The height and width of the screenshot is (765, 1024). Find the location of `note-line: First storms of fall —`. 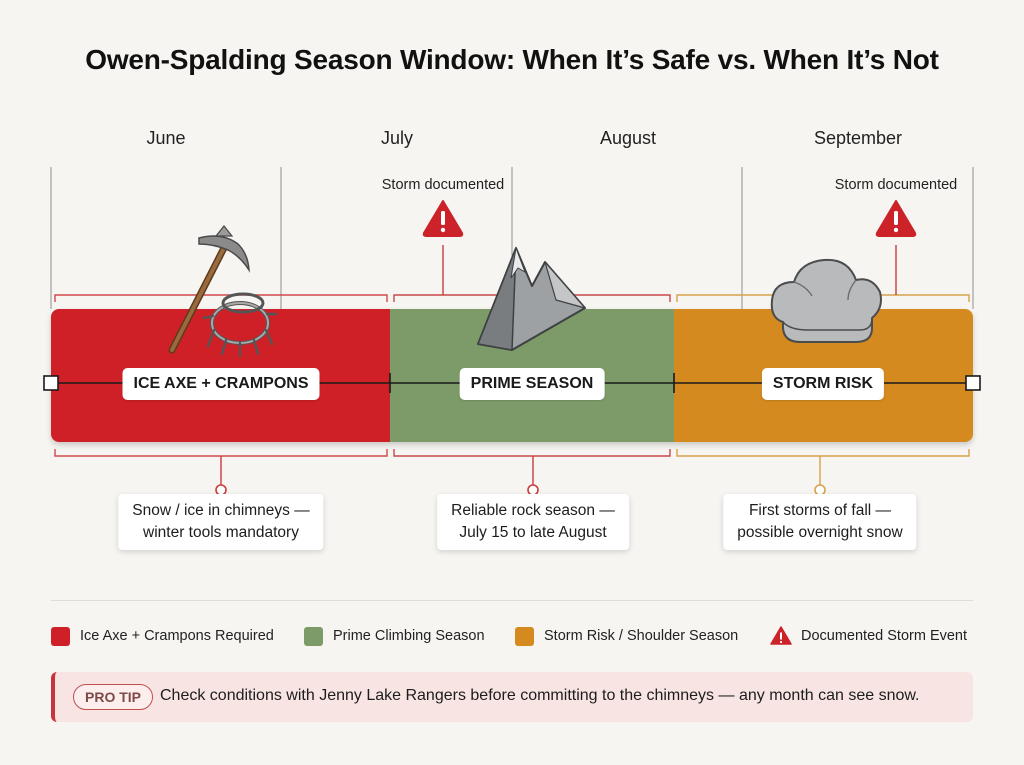

note-line: First storms of fall — is located at coordinates (820, 510).